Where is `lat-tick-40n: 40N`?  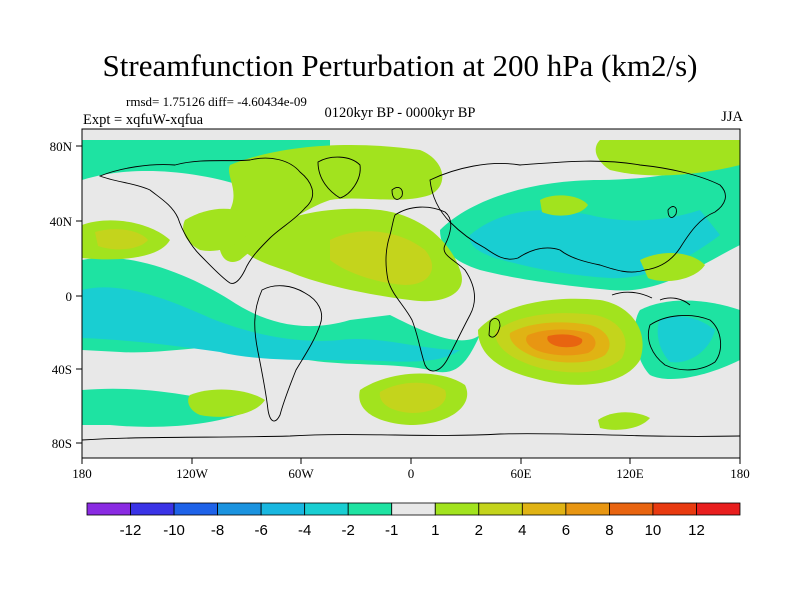
lat-tick-40n: 40N is located at coordinates (66, 221).